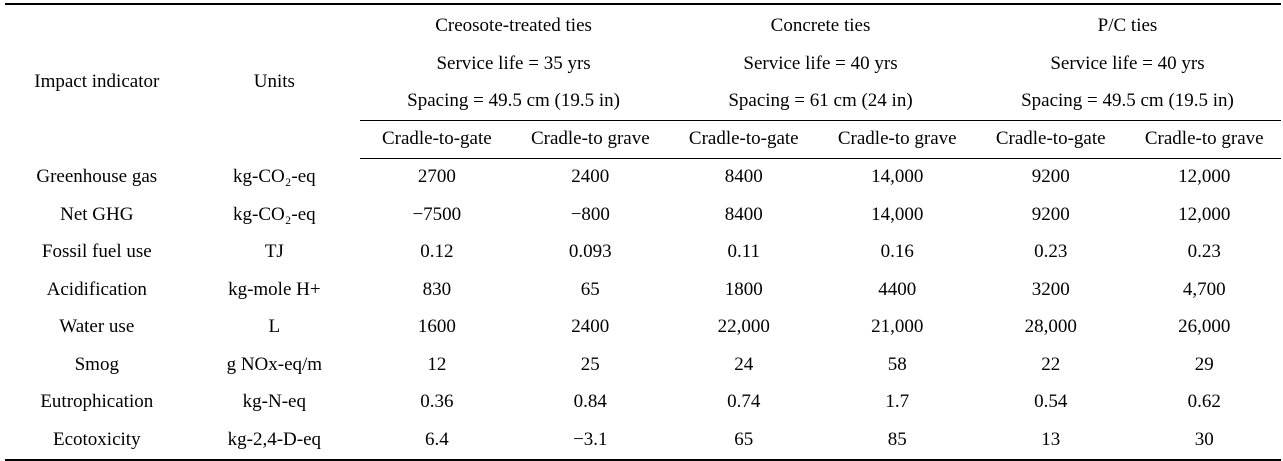  Describe the element at coordinates (1204, 327) in the screenshot. I see `row-value: 26,000` at that location.